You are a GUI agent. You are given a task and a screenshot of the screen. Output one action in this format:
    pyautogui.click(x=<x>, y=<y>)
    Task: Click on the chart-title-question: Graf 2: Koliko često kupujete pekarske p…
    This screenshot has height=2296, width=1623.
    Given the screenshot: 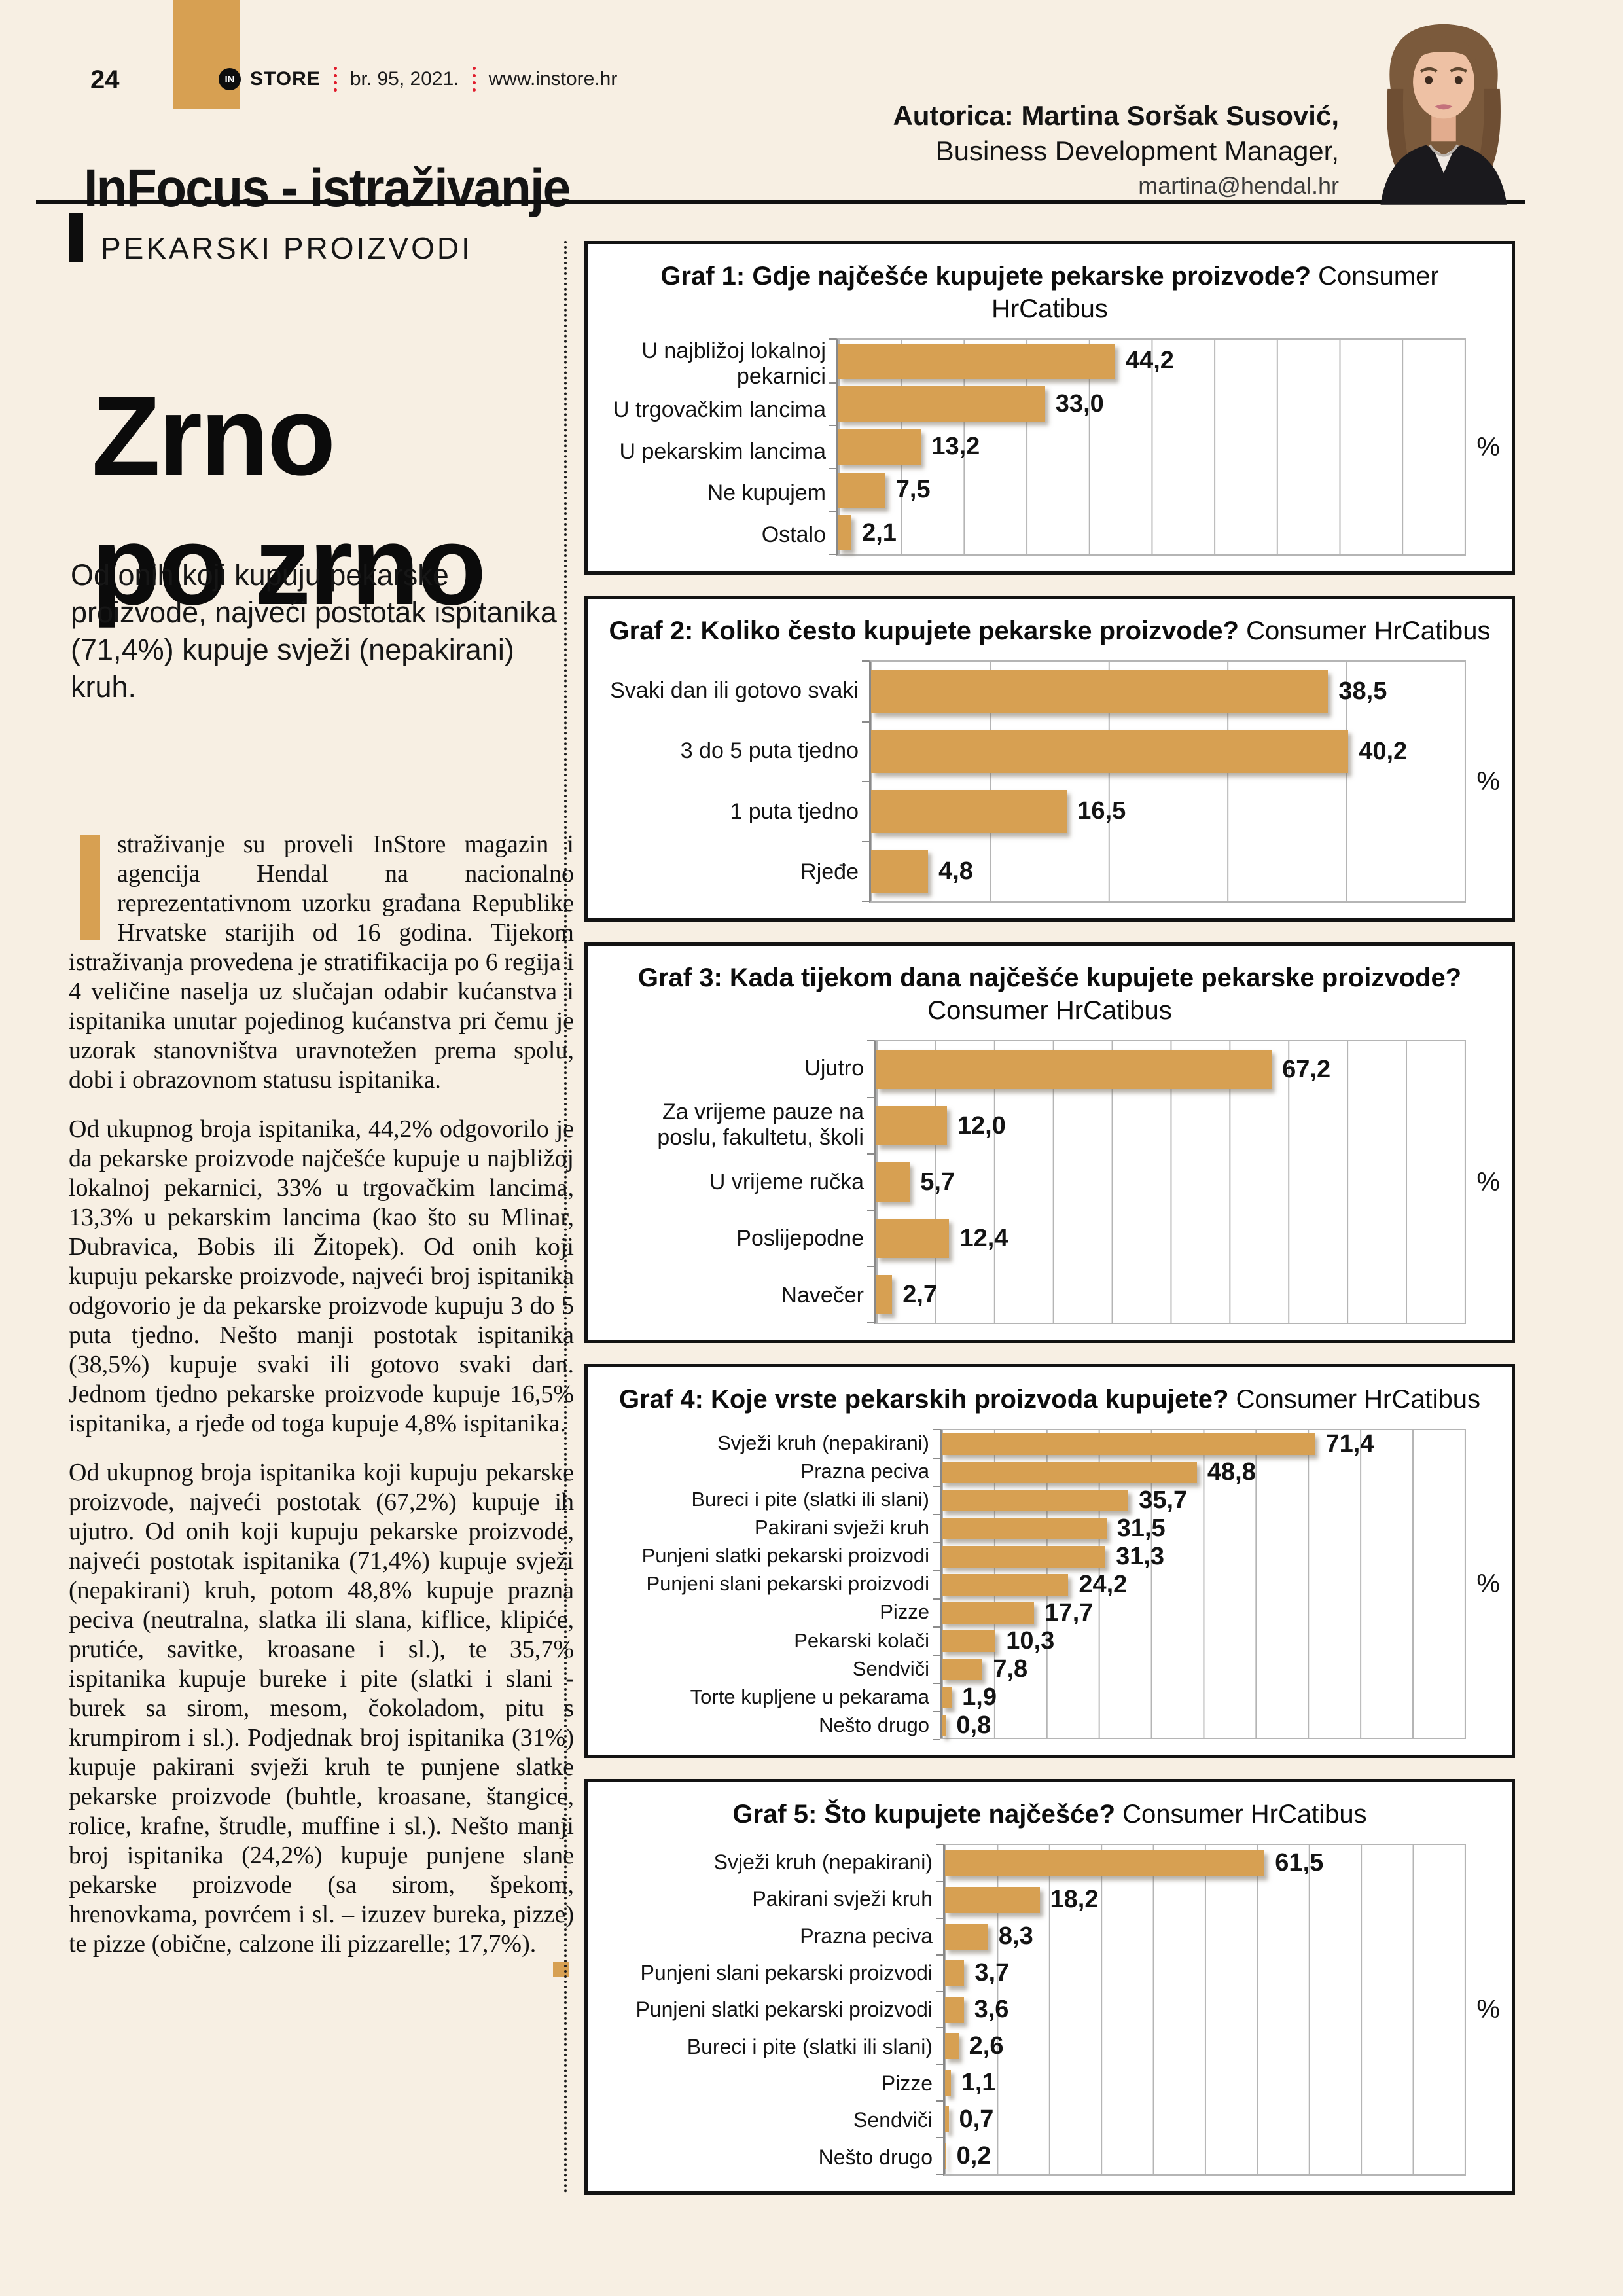 What is the action you would take?
    pyautogui.click(x=924, y=631)
    